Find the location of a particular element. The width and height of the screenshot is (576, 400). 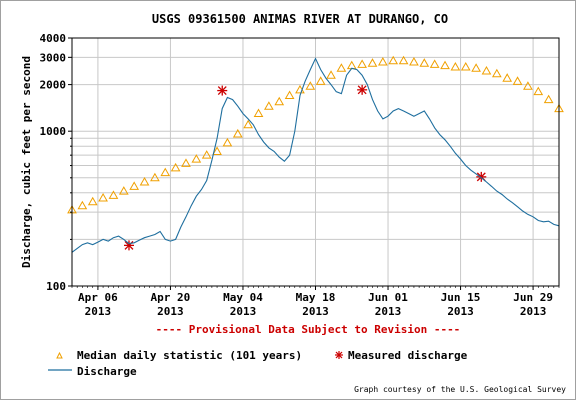

legend-median-label: Median daily statistic (101 years) is located at coordinates (189, 355).